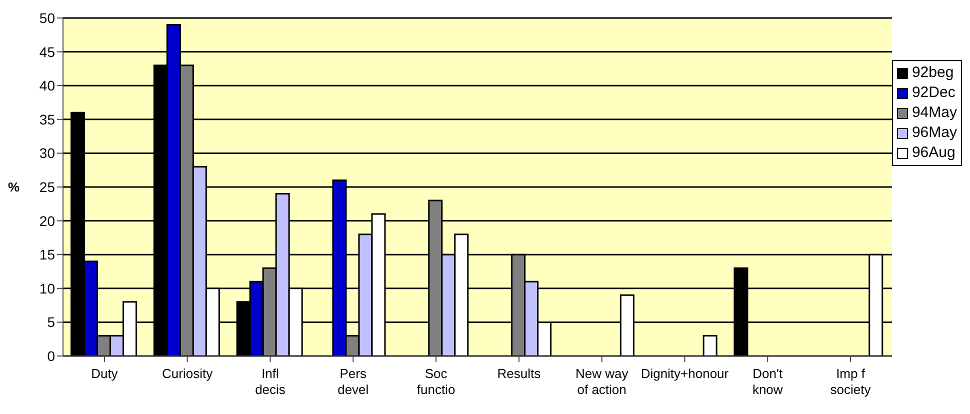  Describe the element at coordinates (51, 356) in the screenshot. I see `y-tick-label: 0` at that location.